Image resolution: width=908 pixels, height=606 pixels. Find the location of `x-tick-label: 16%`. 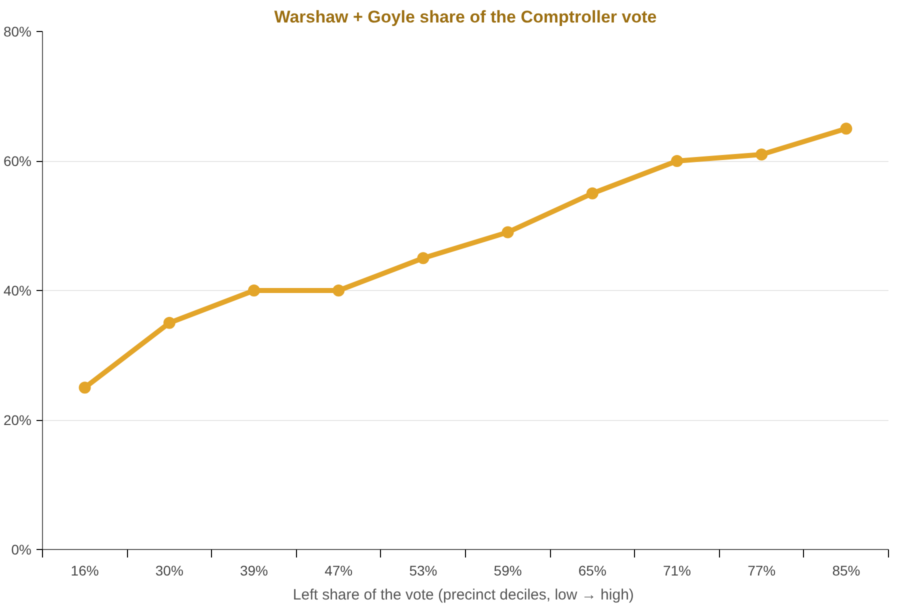

x-tick-label: 16% is located at coordinates (84, 570).